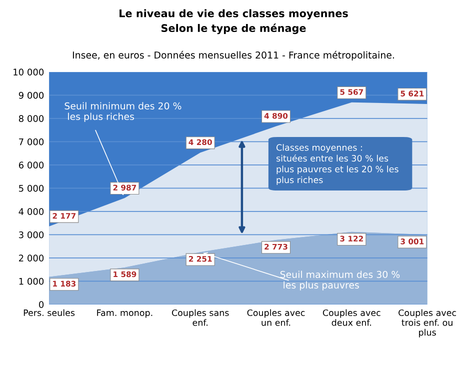 The height and width of the screenshot is (369, 467). What do you see at coordinates (31, 211) in the screenshot?
I see `y-tick-label: 4 000` at bounding box center [31, 211].